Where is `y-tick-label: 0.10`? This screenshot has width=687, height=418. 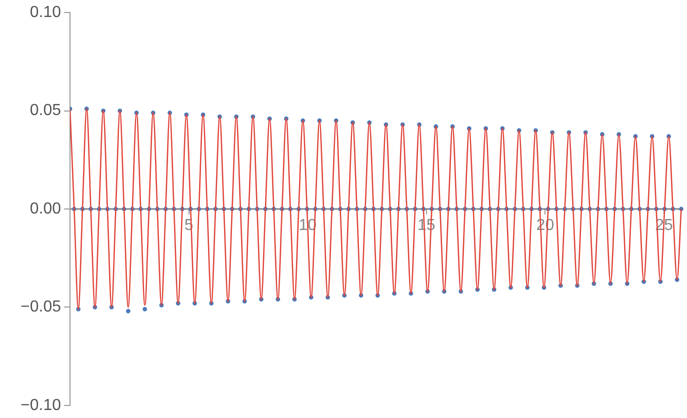 y-tick-label: 0.10 is located at coordinates (46, 13).